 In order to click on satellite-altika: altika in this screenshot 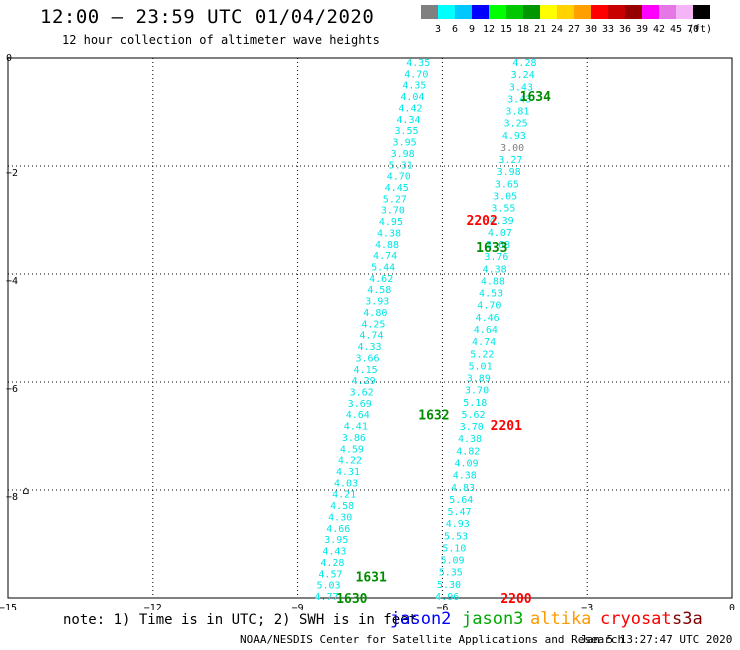, I will do `click(561, 619)`.